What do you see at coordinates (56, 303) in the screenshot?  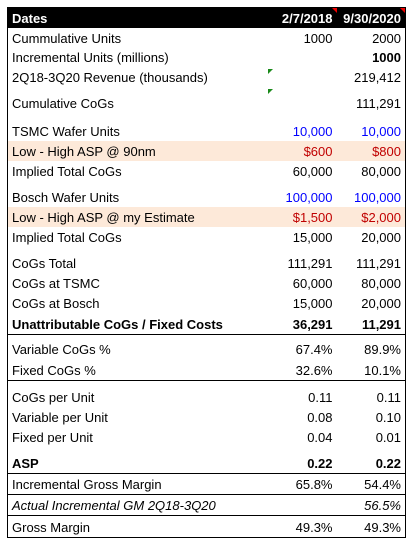 I see `row-label: CoGs at Bosch` at bounding box center [56, 303].